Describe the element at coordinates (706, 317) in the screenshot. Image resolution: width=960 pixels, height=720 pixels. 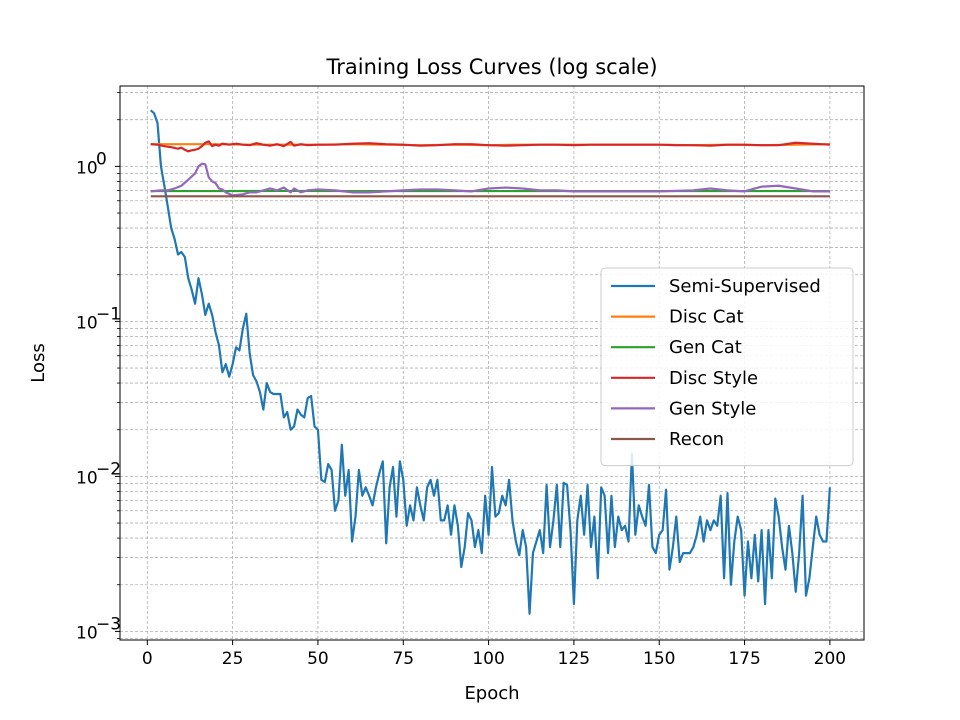
I see `legend-label-disc-cat: Disc Cat` at that location.